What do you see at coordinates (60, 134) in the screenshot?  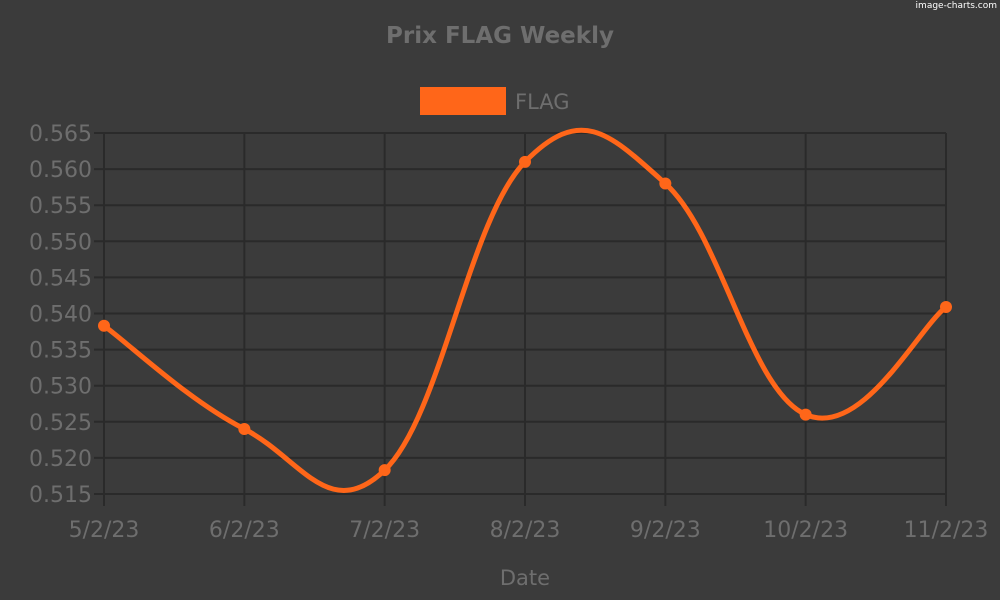 I see `y-tick-label: 0.565` at bounding box center [60, 134].